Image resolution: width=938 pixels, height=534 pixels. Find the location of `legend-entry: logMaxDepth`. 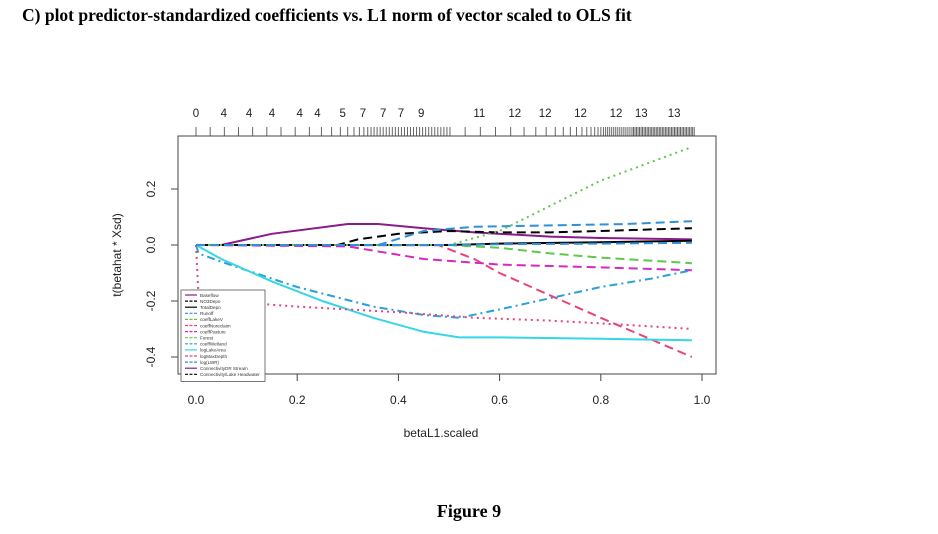

legend-entry: logMaxDepth is located at coordinates (214, 356).